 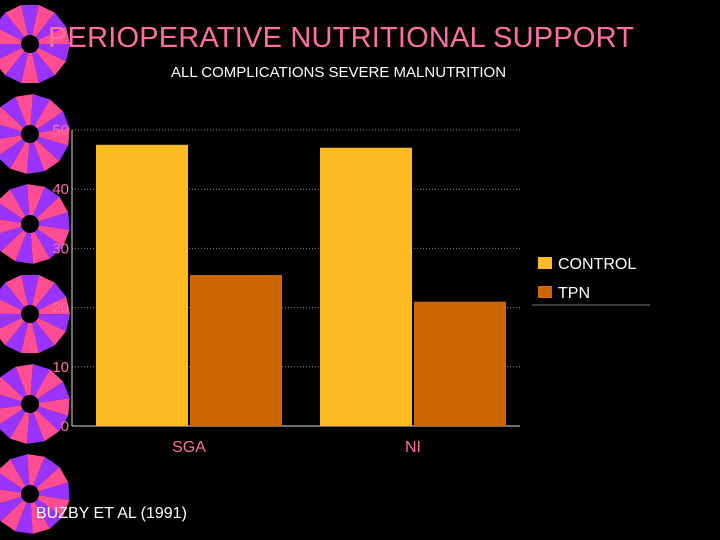 What do you see at coordinates (236, 350) in the screenshot?
I see `bar-tpn-sga` at bounding box center [236, 350].